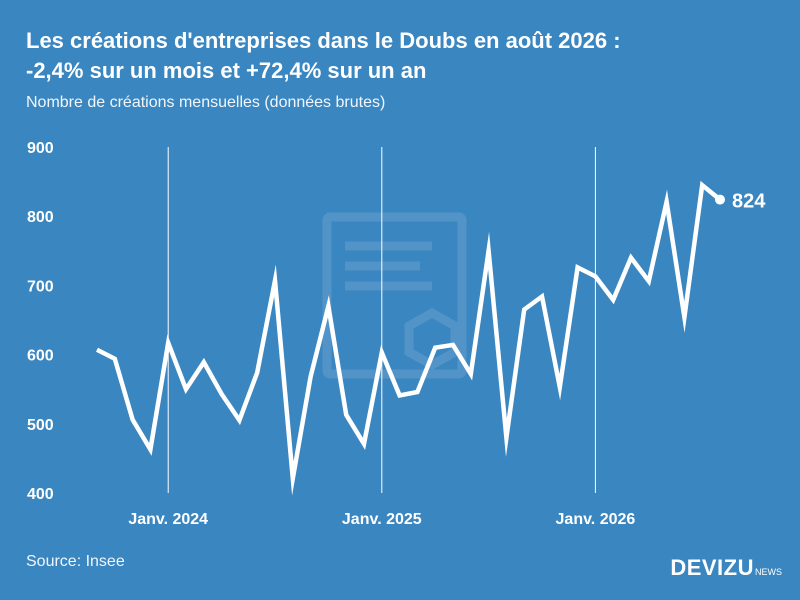 This screenshot has height=600, width=800. I want to click on brand-logo: DEVIZU NEWS, so click(726, 568).